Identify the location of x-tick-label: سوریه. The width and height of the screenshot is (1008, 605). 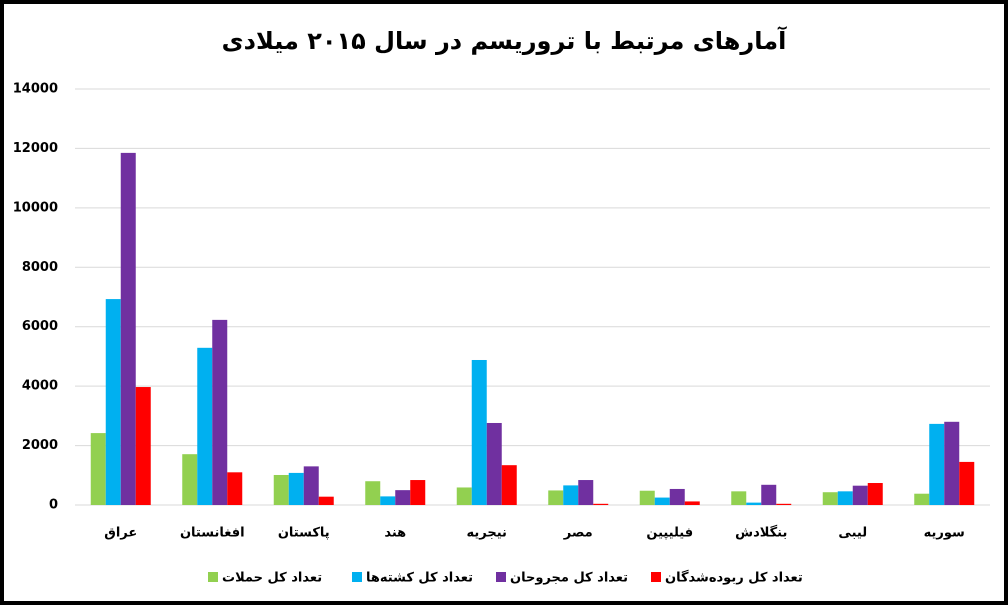
(944, 533).